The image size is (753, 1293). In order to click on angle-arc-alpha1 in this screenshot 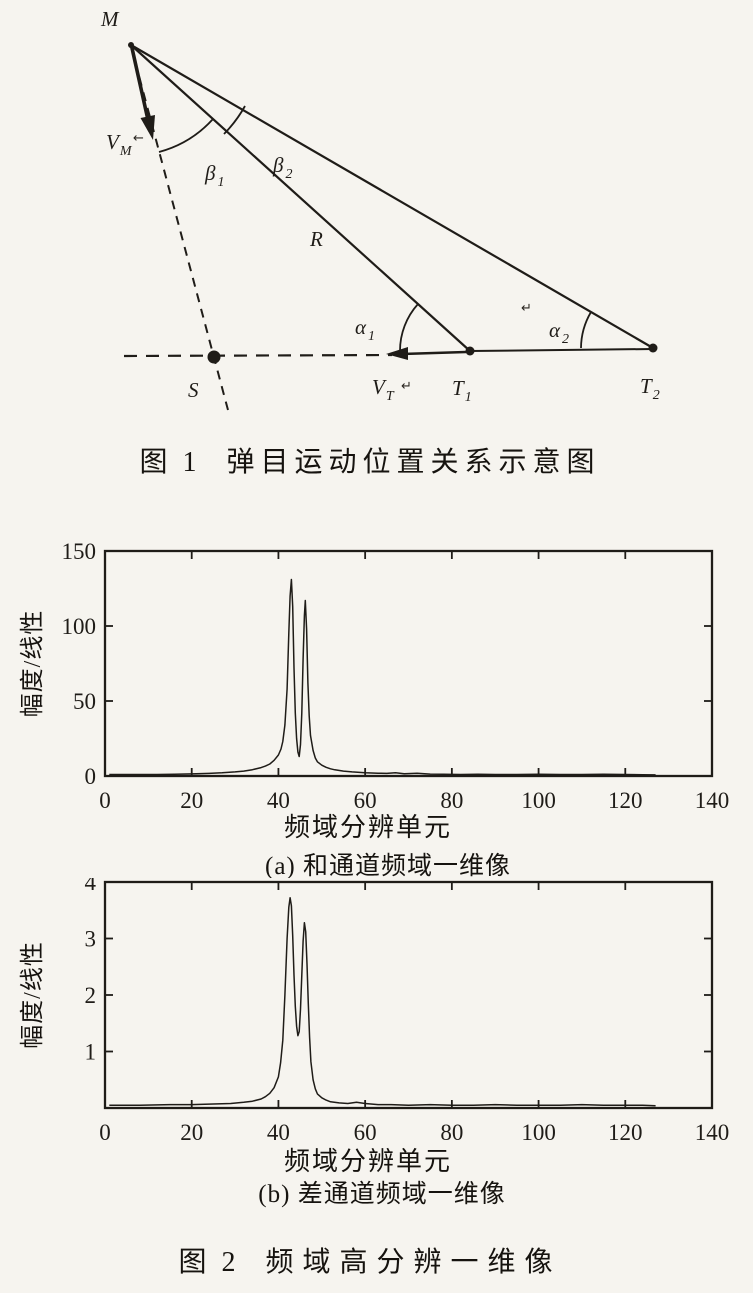, I will do `click(409, 327)`.